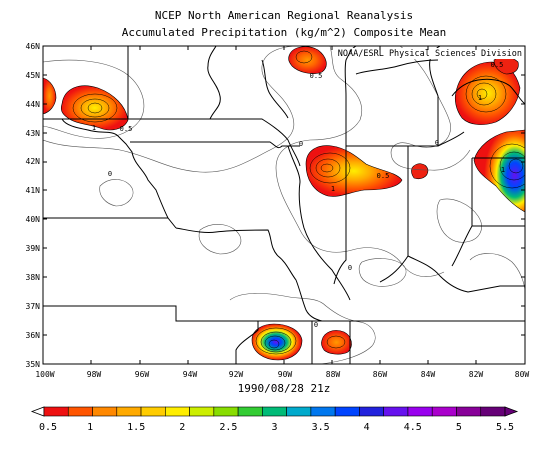  Describe the element at coordinates (333, 374) in the screenshot. I see `lon-tick-label: 88W` at that location.